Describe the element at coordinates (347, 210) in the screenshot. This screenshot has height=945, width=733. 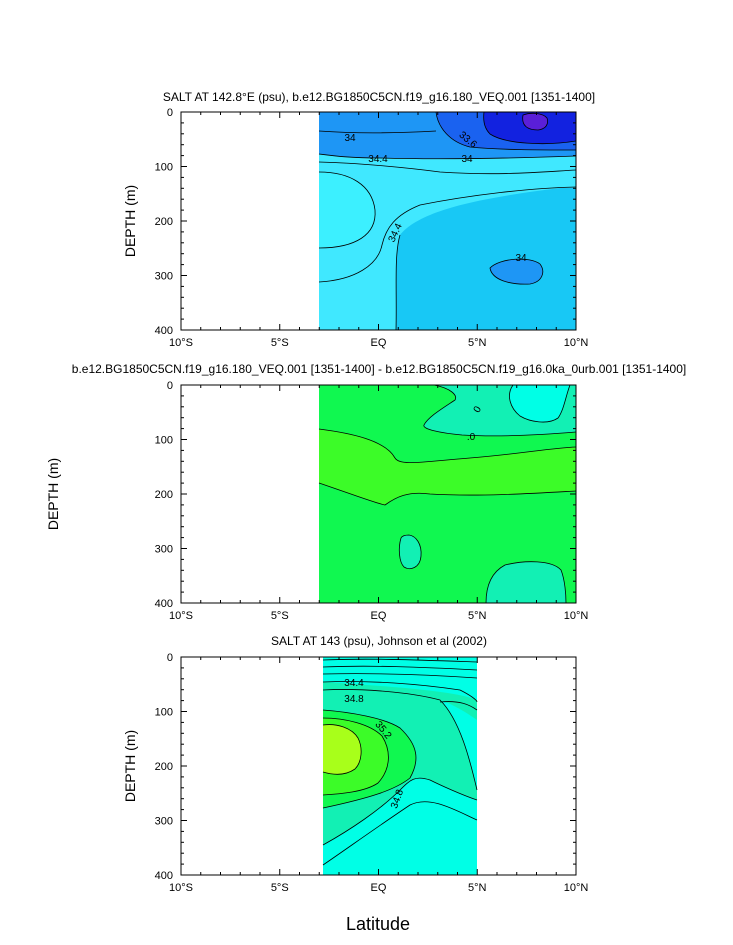
I see `p1-region-light-cyan-bulge` at that location.